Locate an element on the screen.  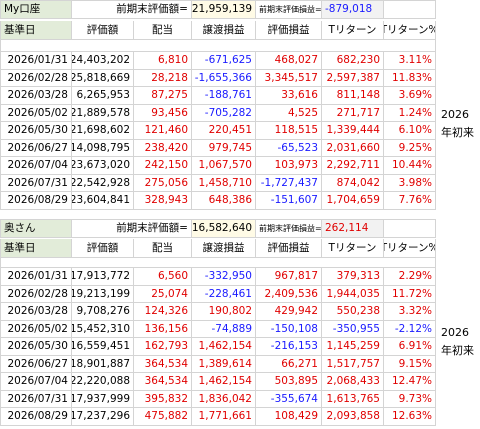
value-cell: 17,237,296 is located at coordinates (103, 417).